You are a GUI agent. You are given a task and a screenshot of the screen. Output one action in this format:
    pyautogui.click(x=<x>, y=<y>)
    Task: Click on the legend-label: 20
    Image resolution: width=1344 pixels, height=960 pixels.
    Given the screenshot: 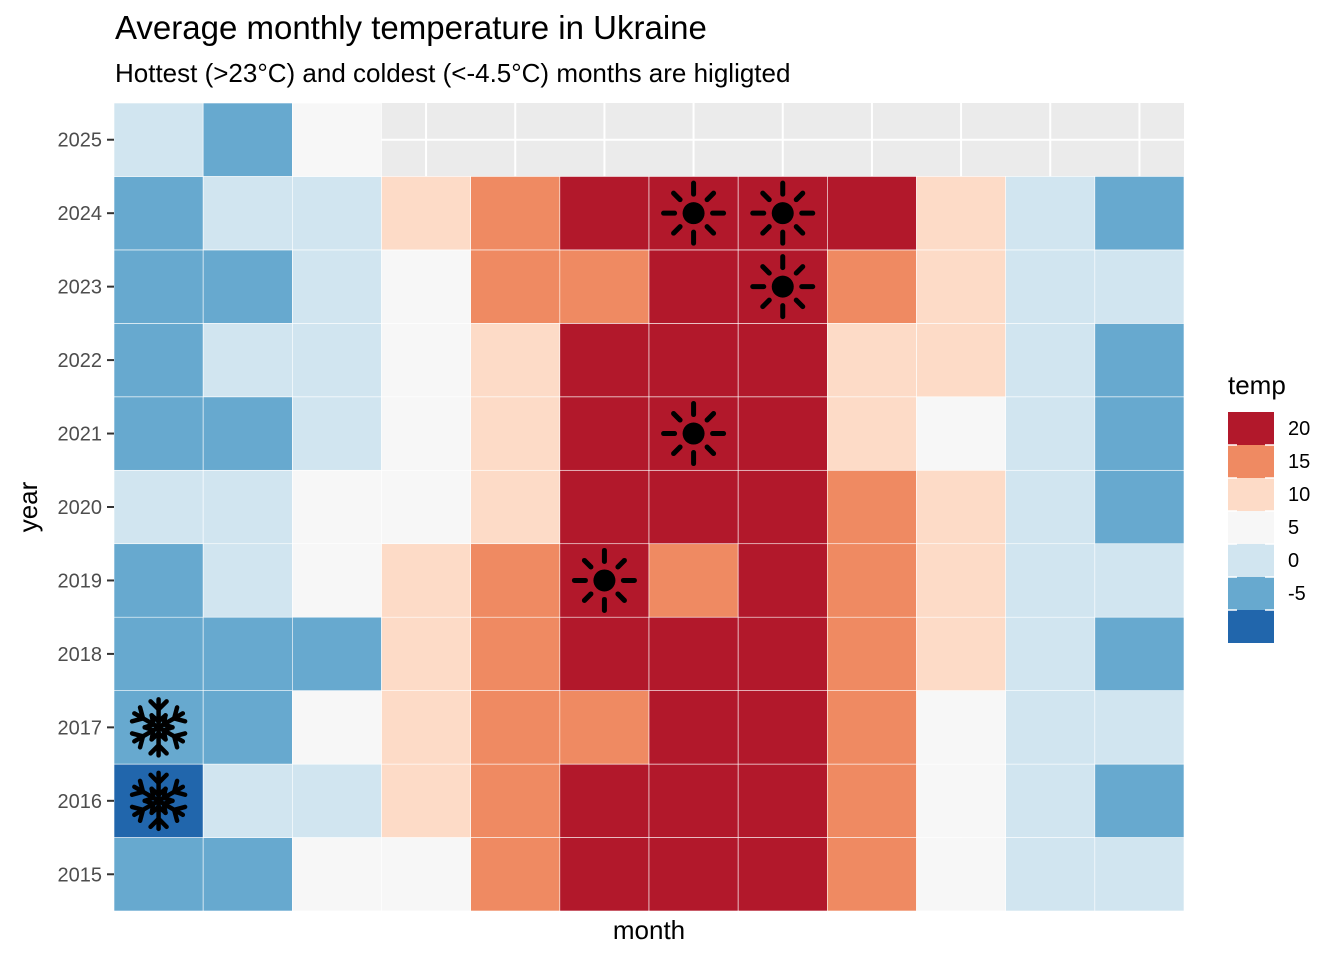 What is the action you would take?
    pyautogui.click(x=1299, y=429)
    